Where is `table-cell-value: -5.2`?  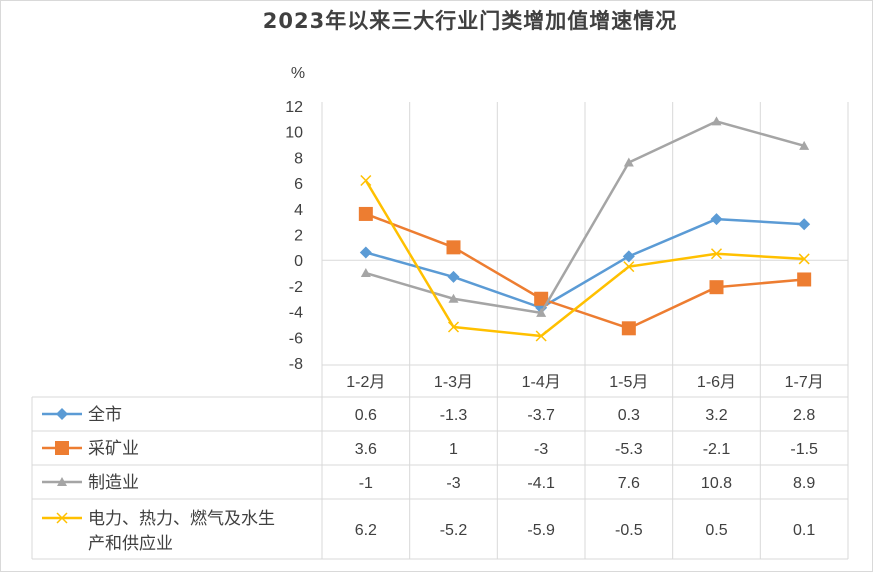
table-cell-value: -5.2 is located at coordinates (454, 530).